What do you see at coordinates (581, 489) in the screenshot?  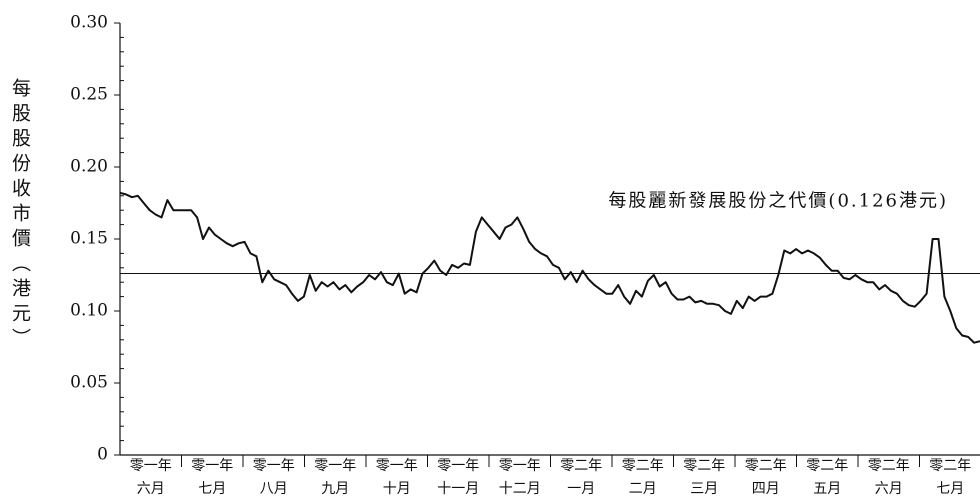 I see `x-tick-label: 一月` at bounding box center [581, 489].